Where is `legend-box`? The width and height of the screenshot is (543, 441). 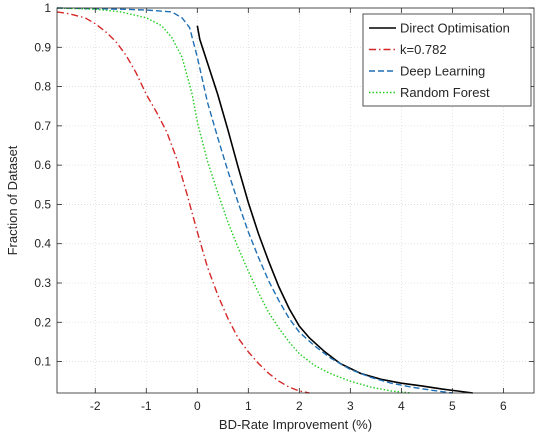
legend-box is located at coordinates (447, 60).